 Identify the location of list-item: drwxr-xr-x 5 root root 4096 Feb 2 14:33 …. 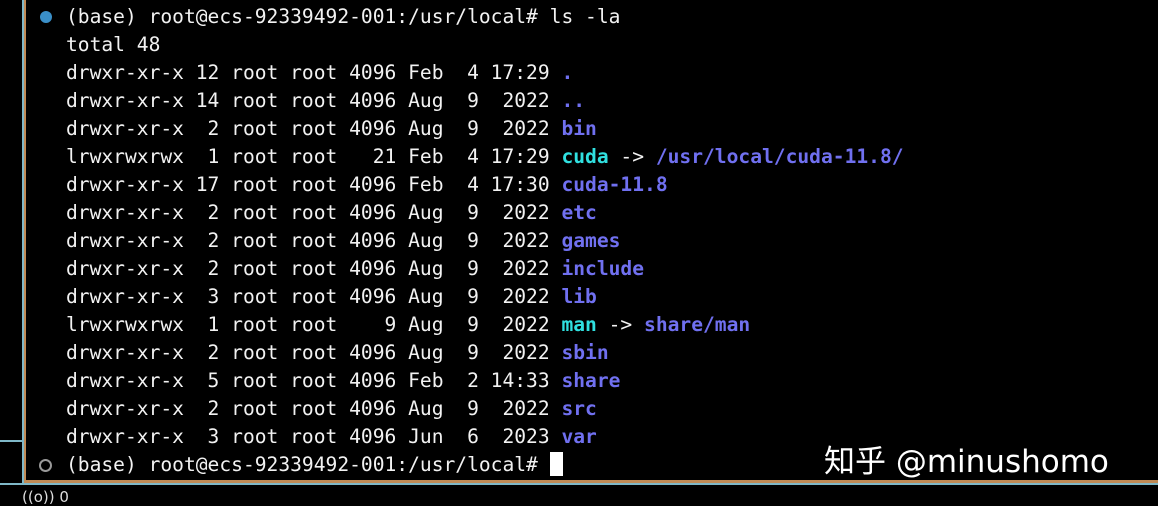
(485, 381).